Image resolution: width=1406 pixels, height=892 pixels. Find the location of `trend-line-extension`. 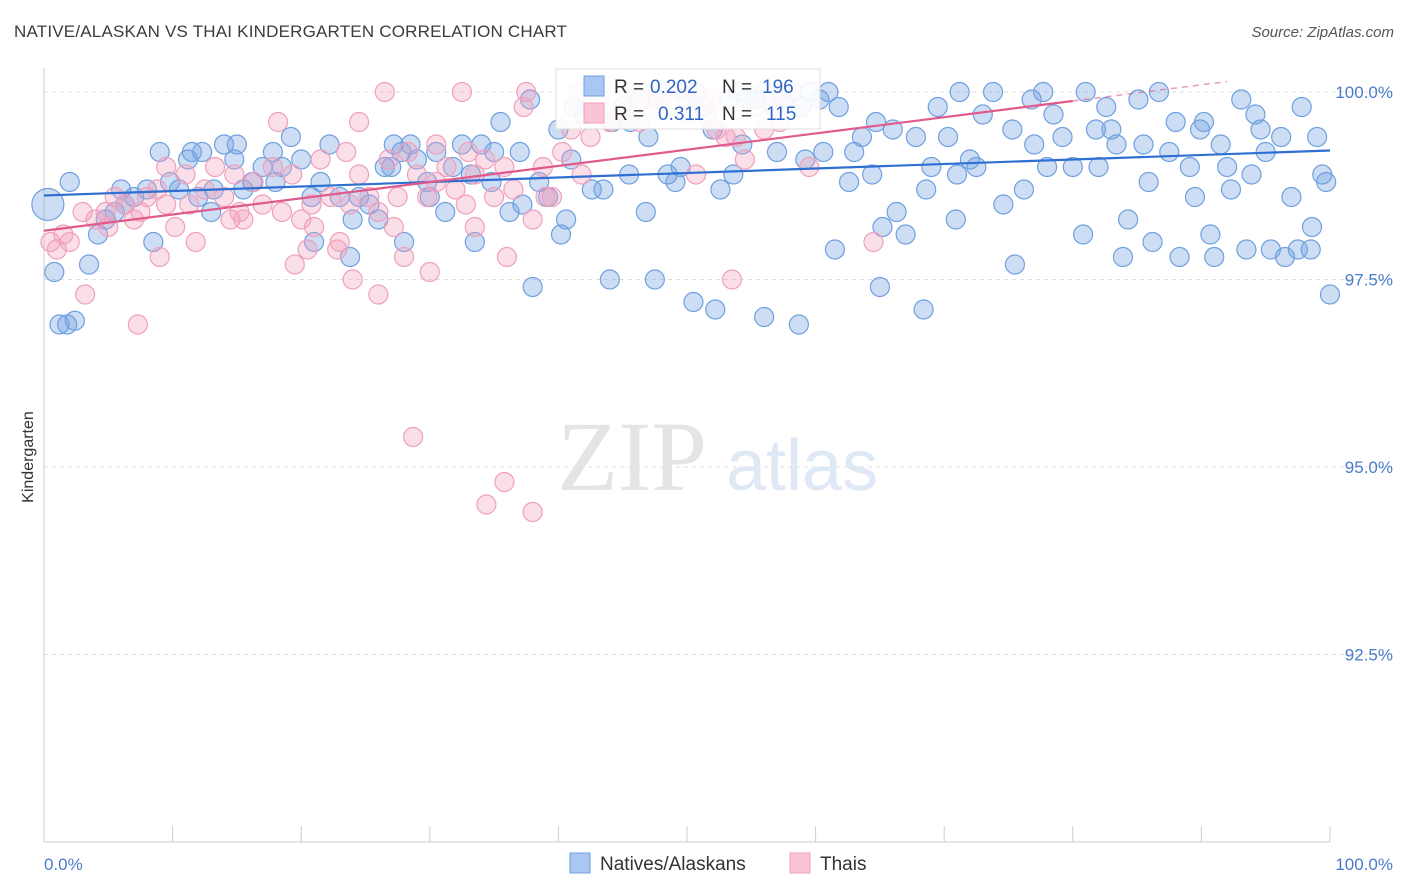

trend-line-extension is located at coordinates (1150, 91).